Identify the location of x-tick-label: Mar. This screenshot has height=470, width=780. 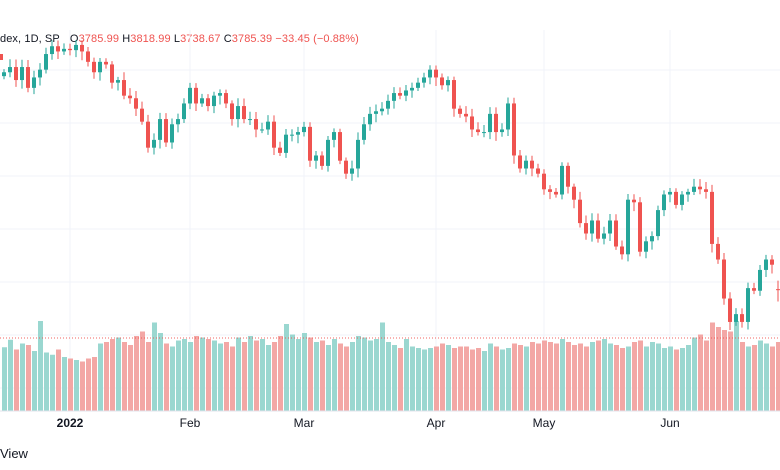
(304, 423).